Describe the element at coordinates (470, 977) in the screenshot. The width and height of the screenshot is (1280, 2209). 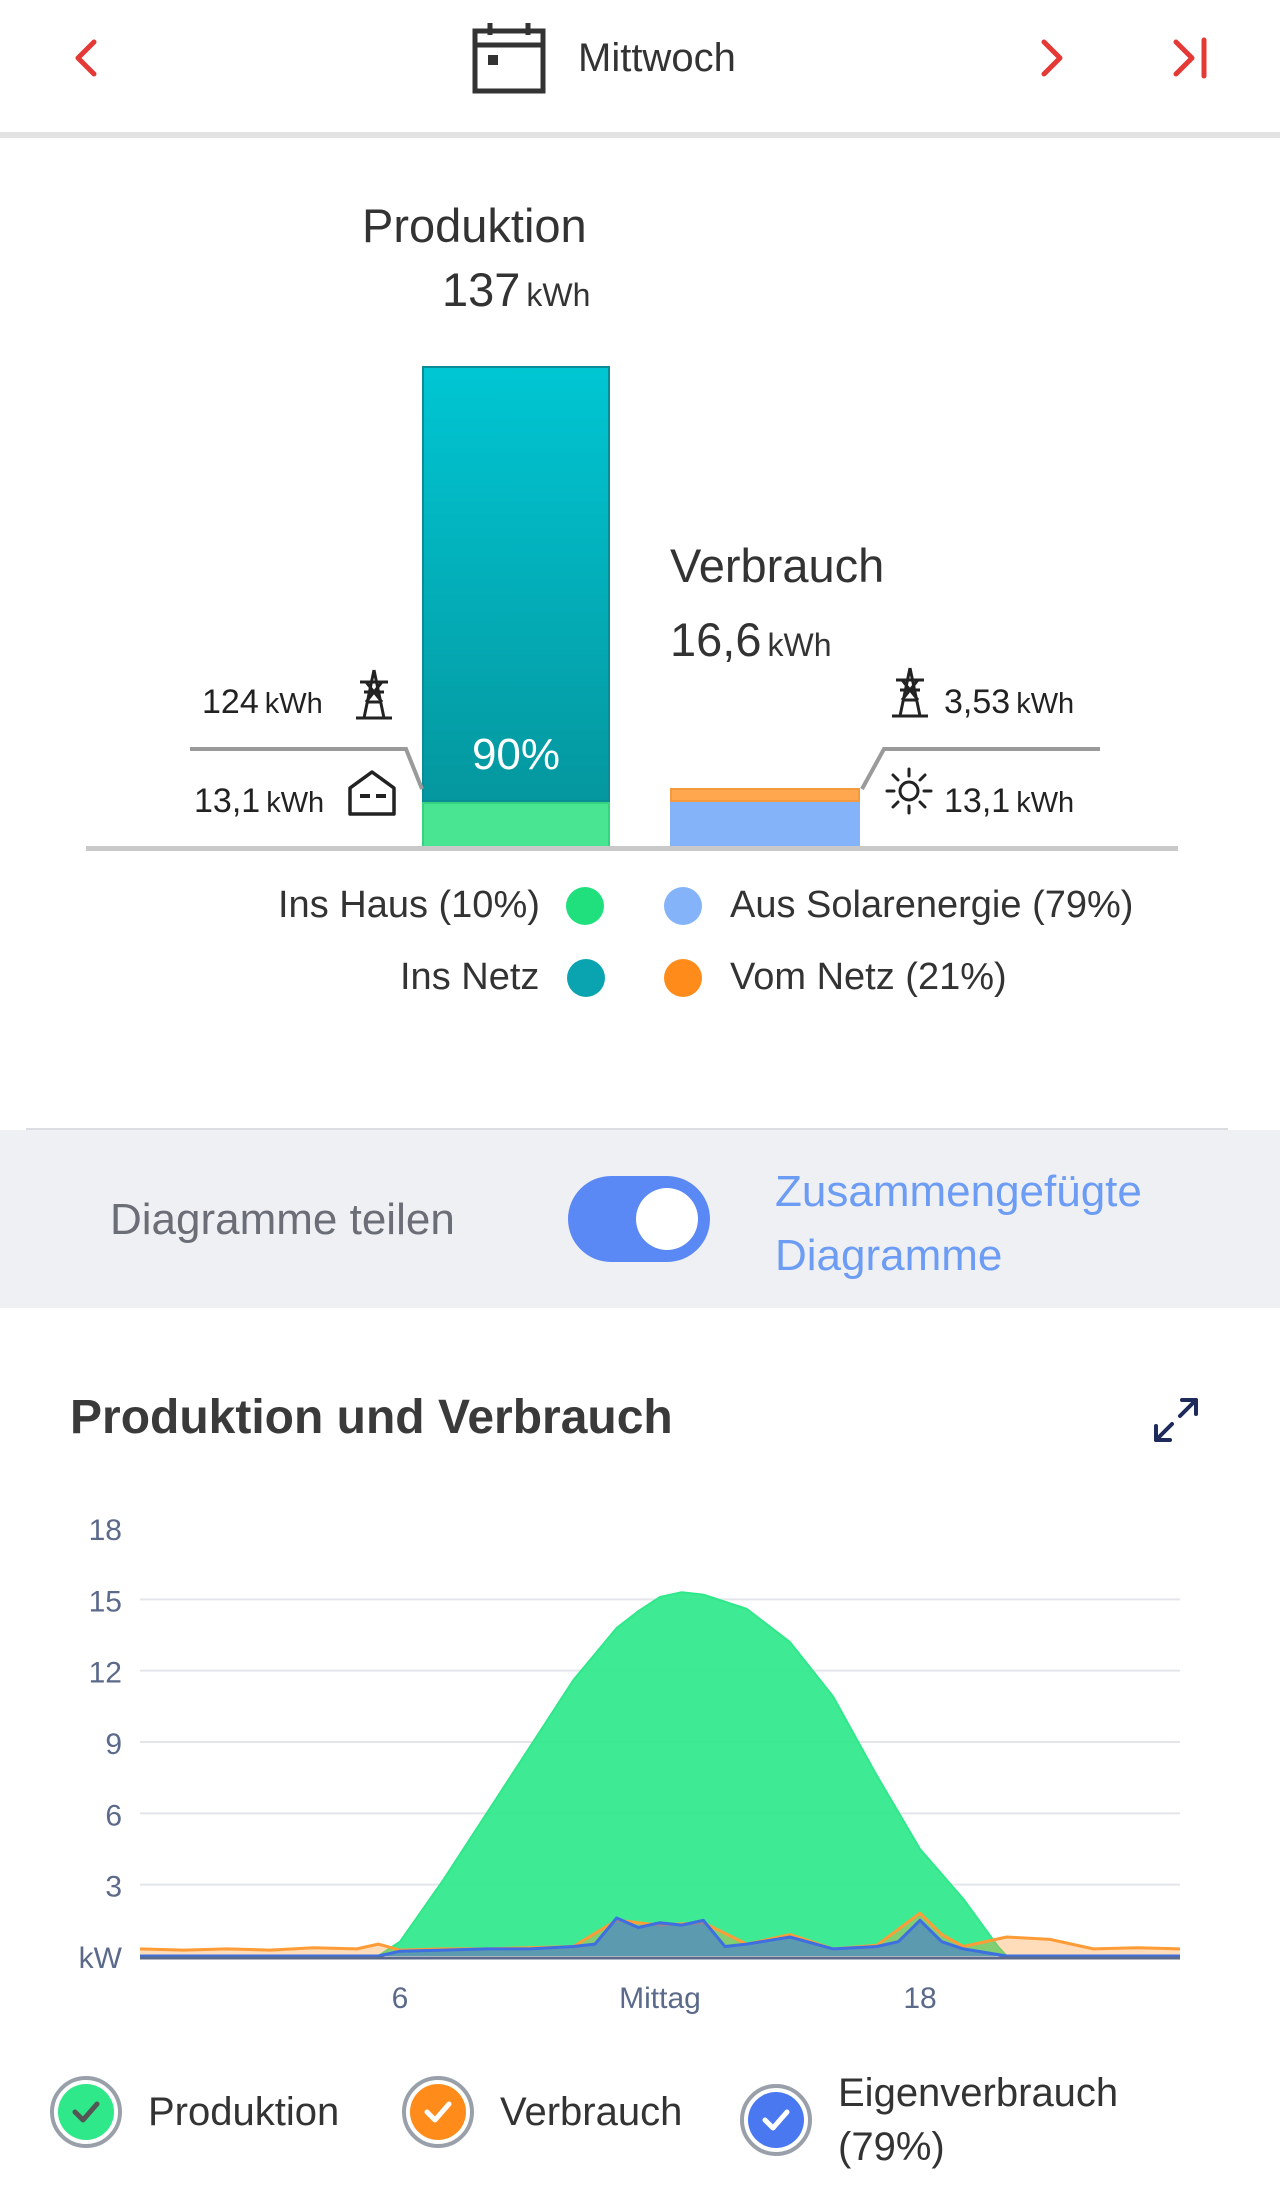
I see `legend-label: Ins Netz` at that location.